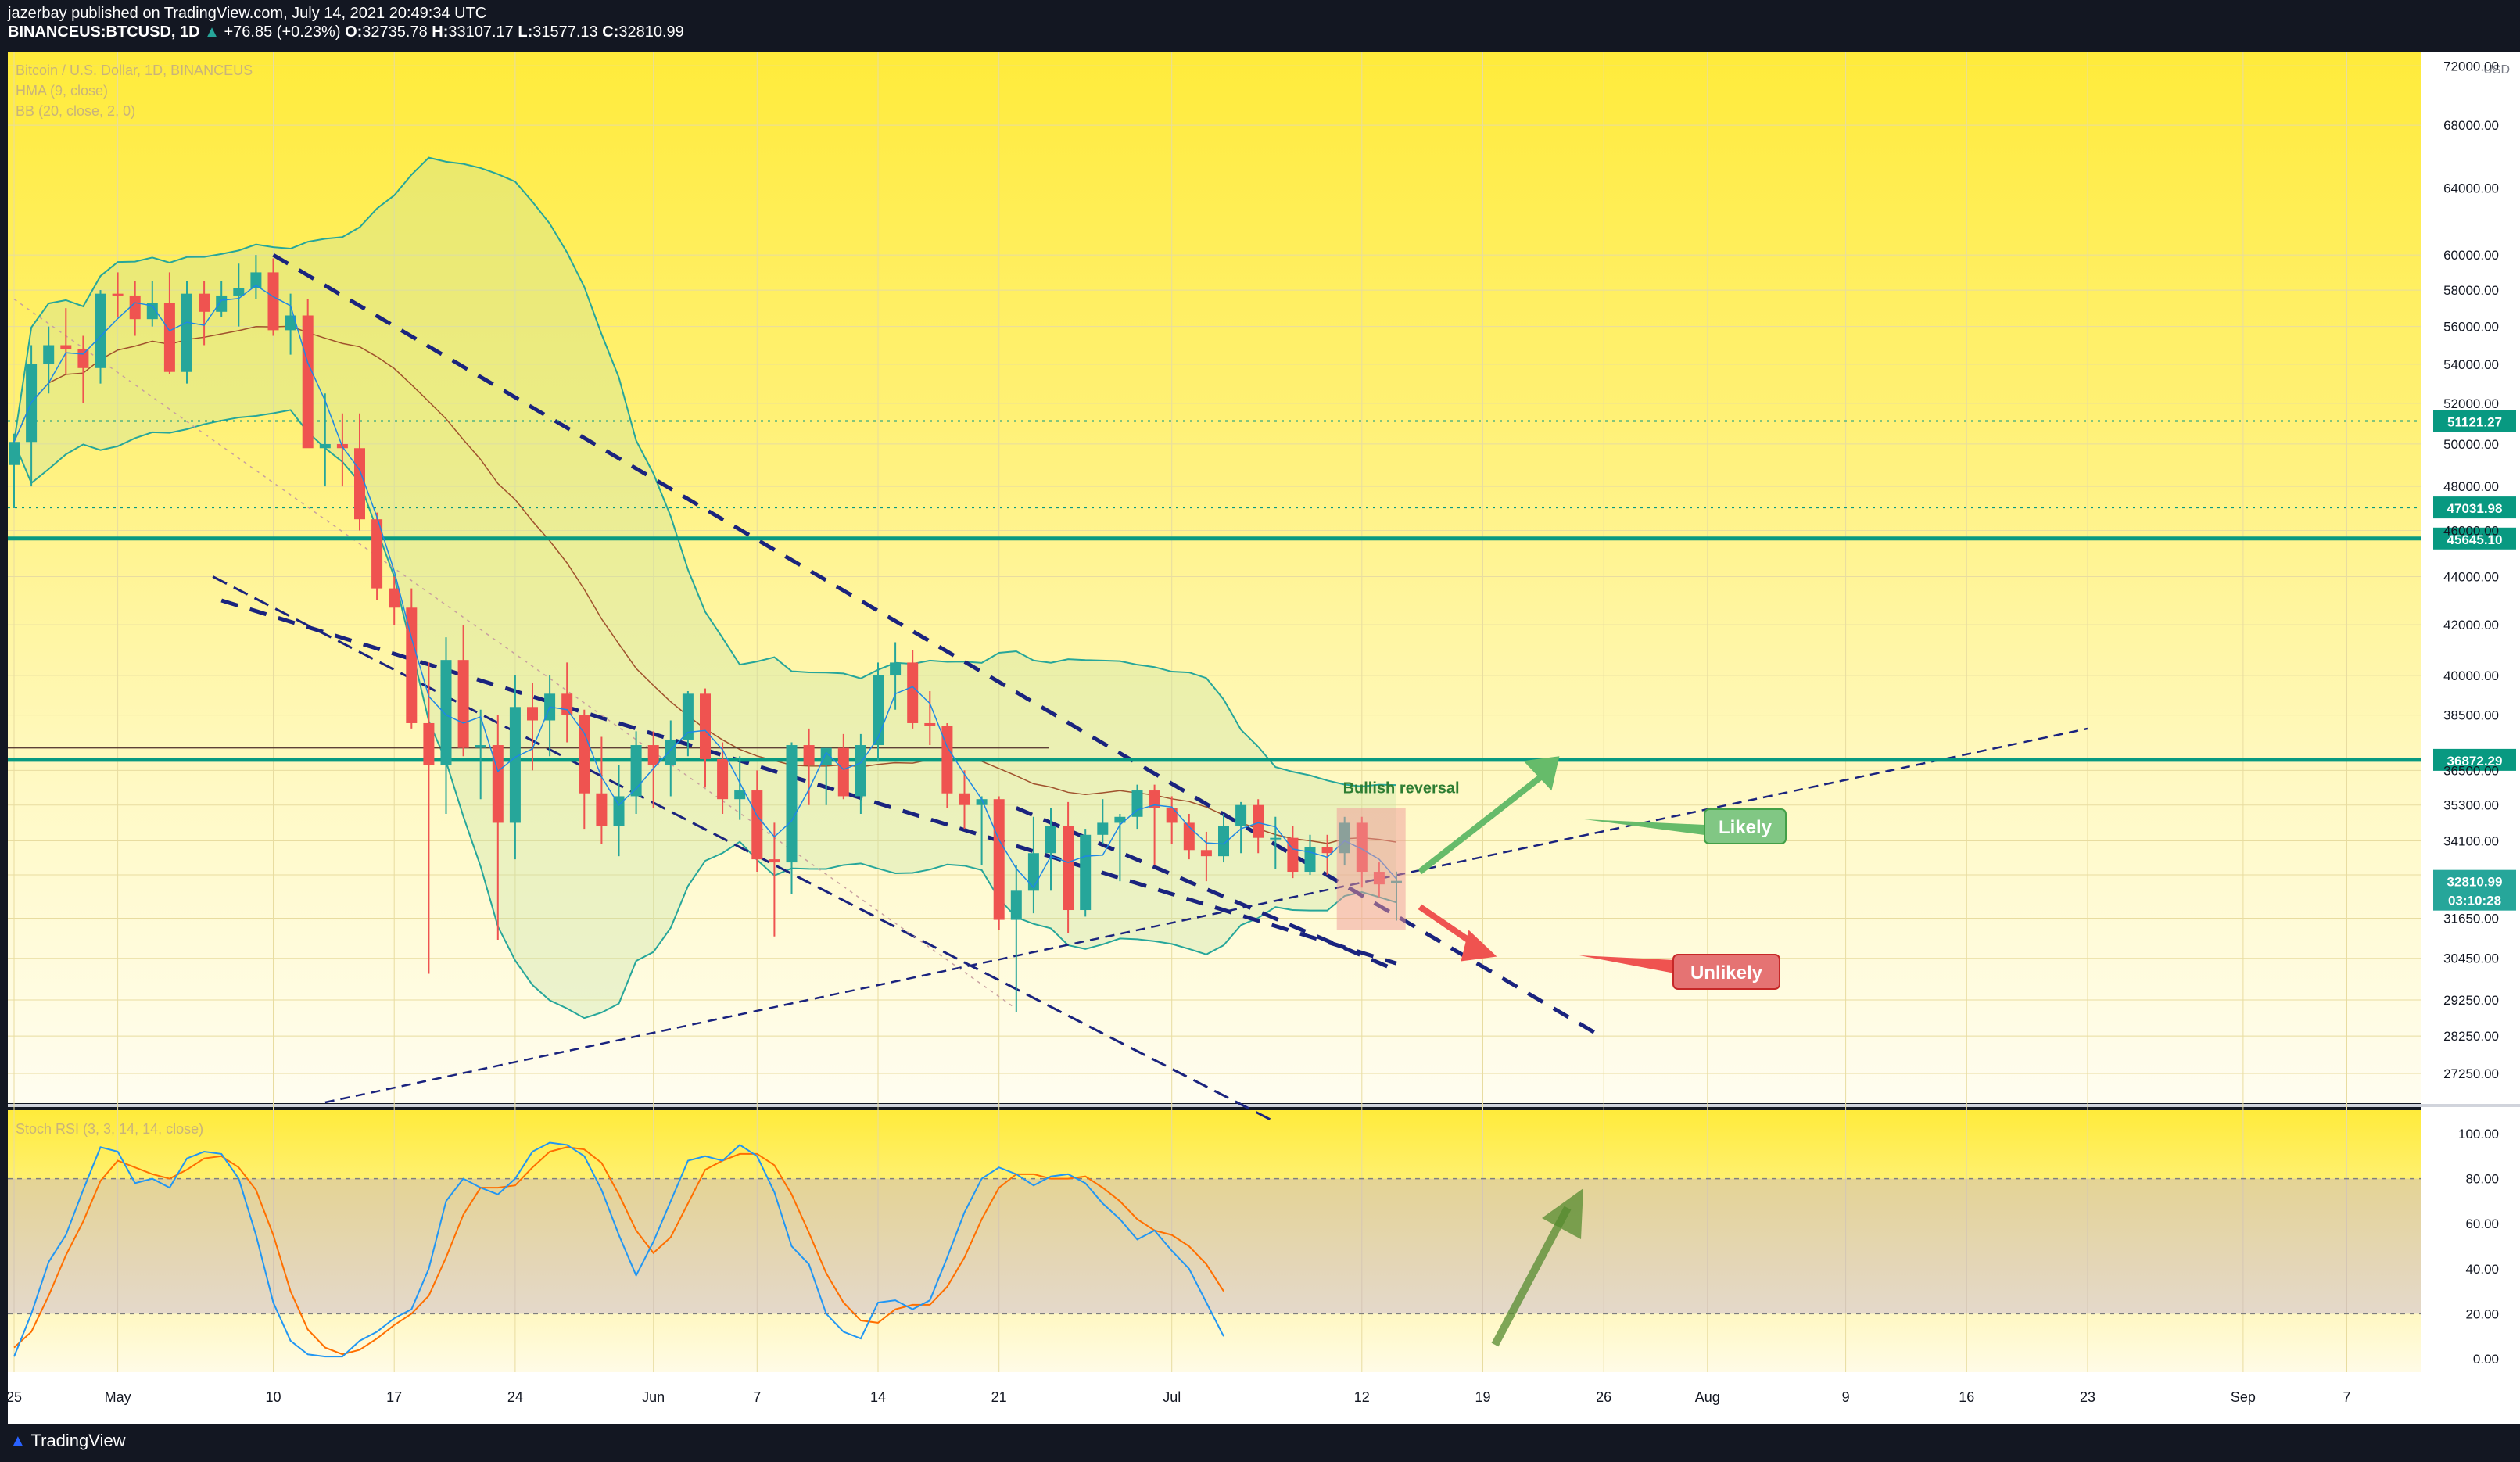  Describe the element at coordinates (2474, 890) in the screenshot. I see `current-price-tag` at that location.